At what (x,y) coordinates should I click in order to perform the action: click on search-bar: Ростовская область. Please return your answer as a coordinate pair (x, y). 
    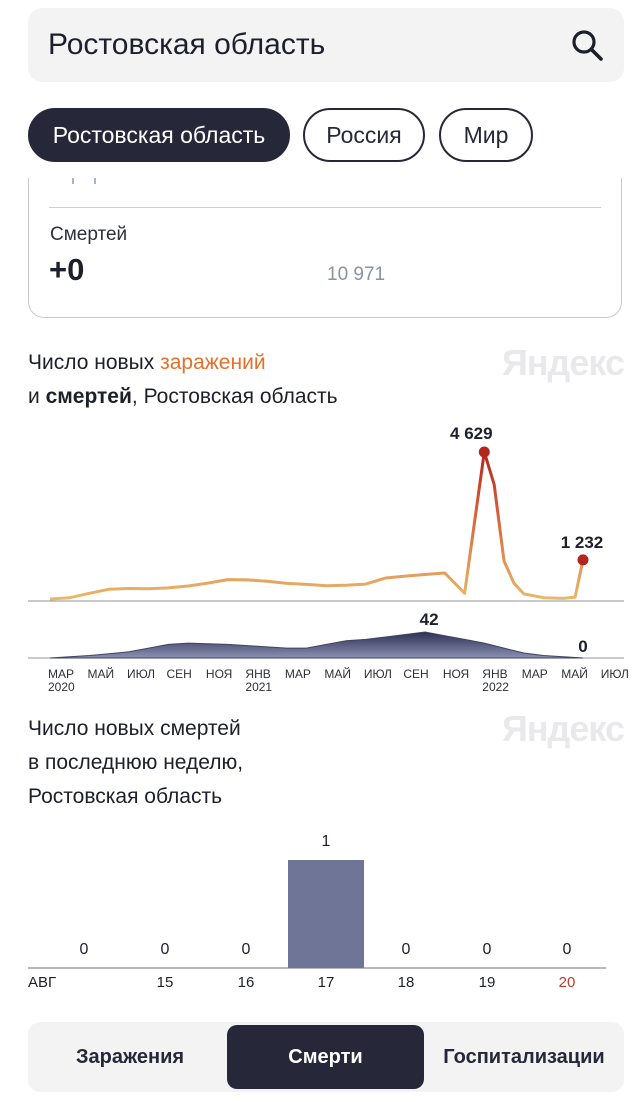
    Looking at the image, I should click on (326, 45).